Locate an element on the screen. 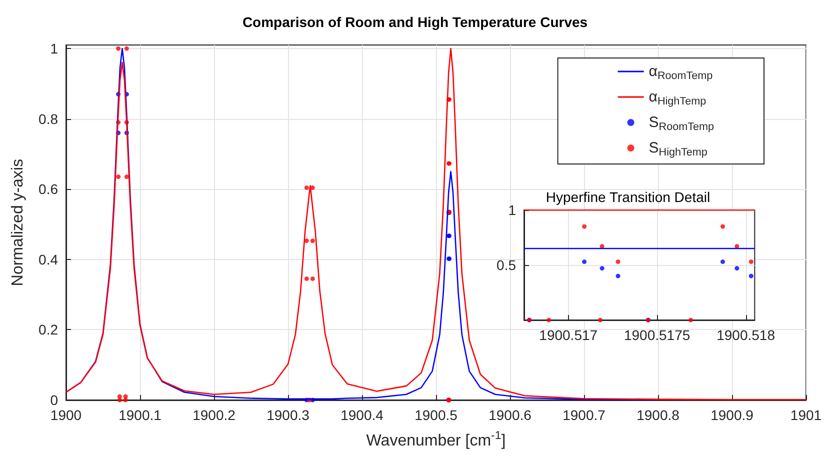  y-tick-label: 0.2 is located at coordinates (48, 330).